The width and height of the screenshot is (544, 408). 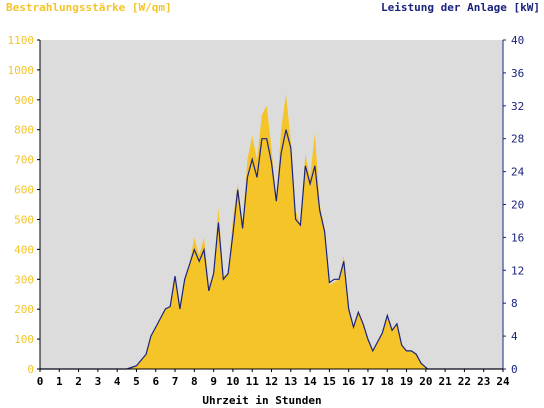 I want to click on x-tick-label: 3, so click(x=98, y=381).